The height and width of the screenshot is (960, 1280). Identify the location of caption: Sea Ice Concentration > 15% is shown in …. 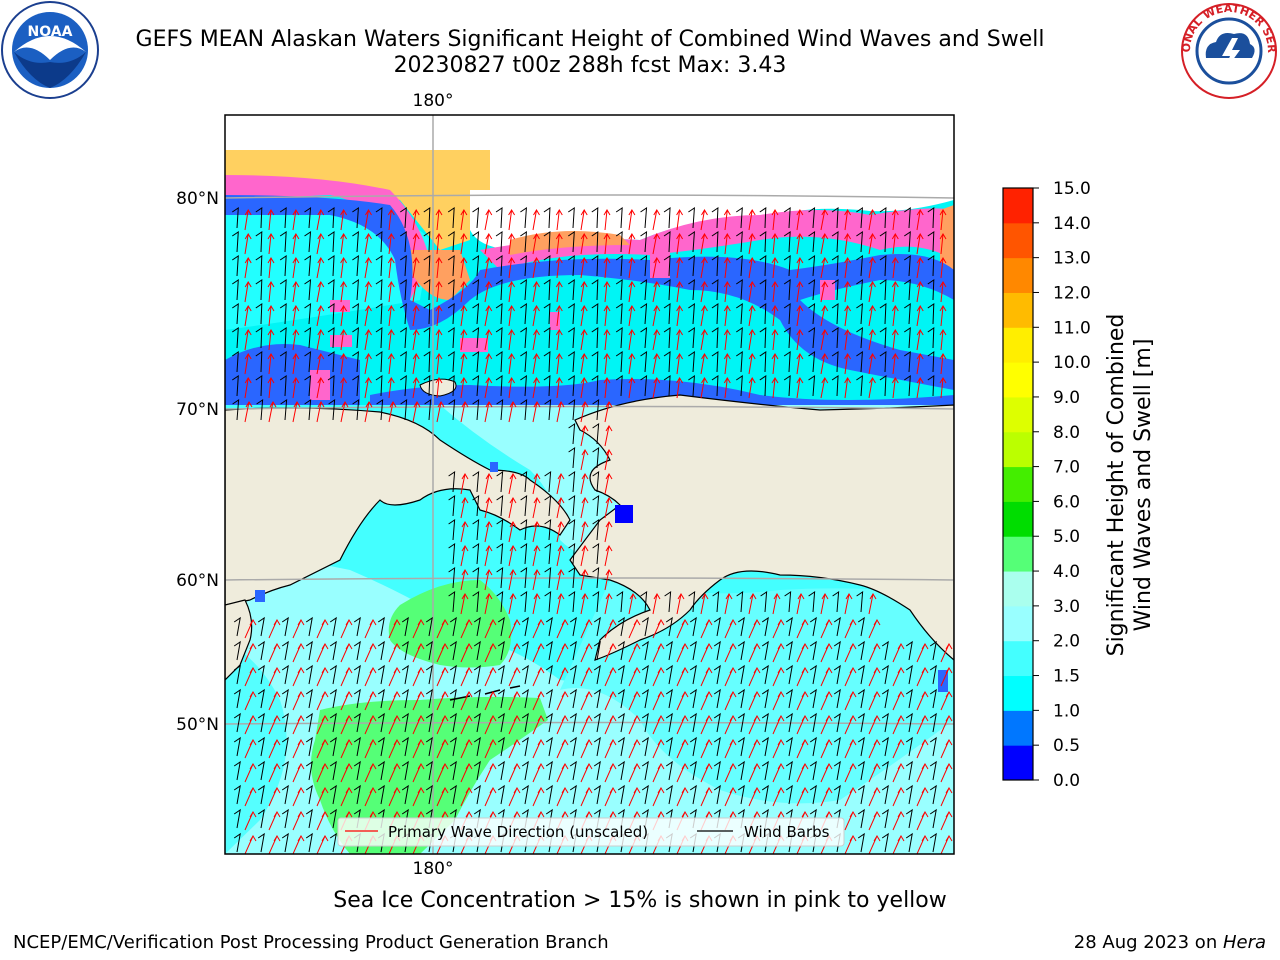
(640, 900).